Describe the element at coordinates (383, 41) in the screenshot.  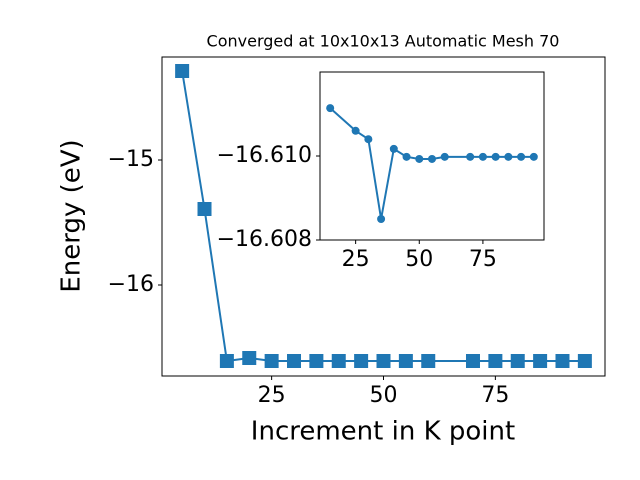
I see `chart-title: Converged at 10x10x13 Automatic Mesh 70` at that location.